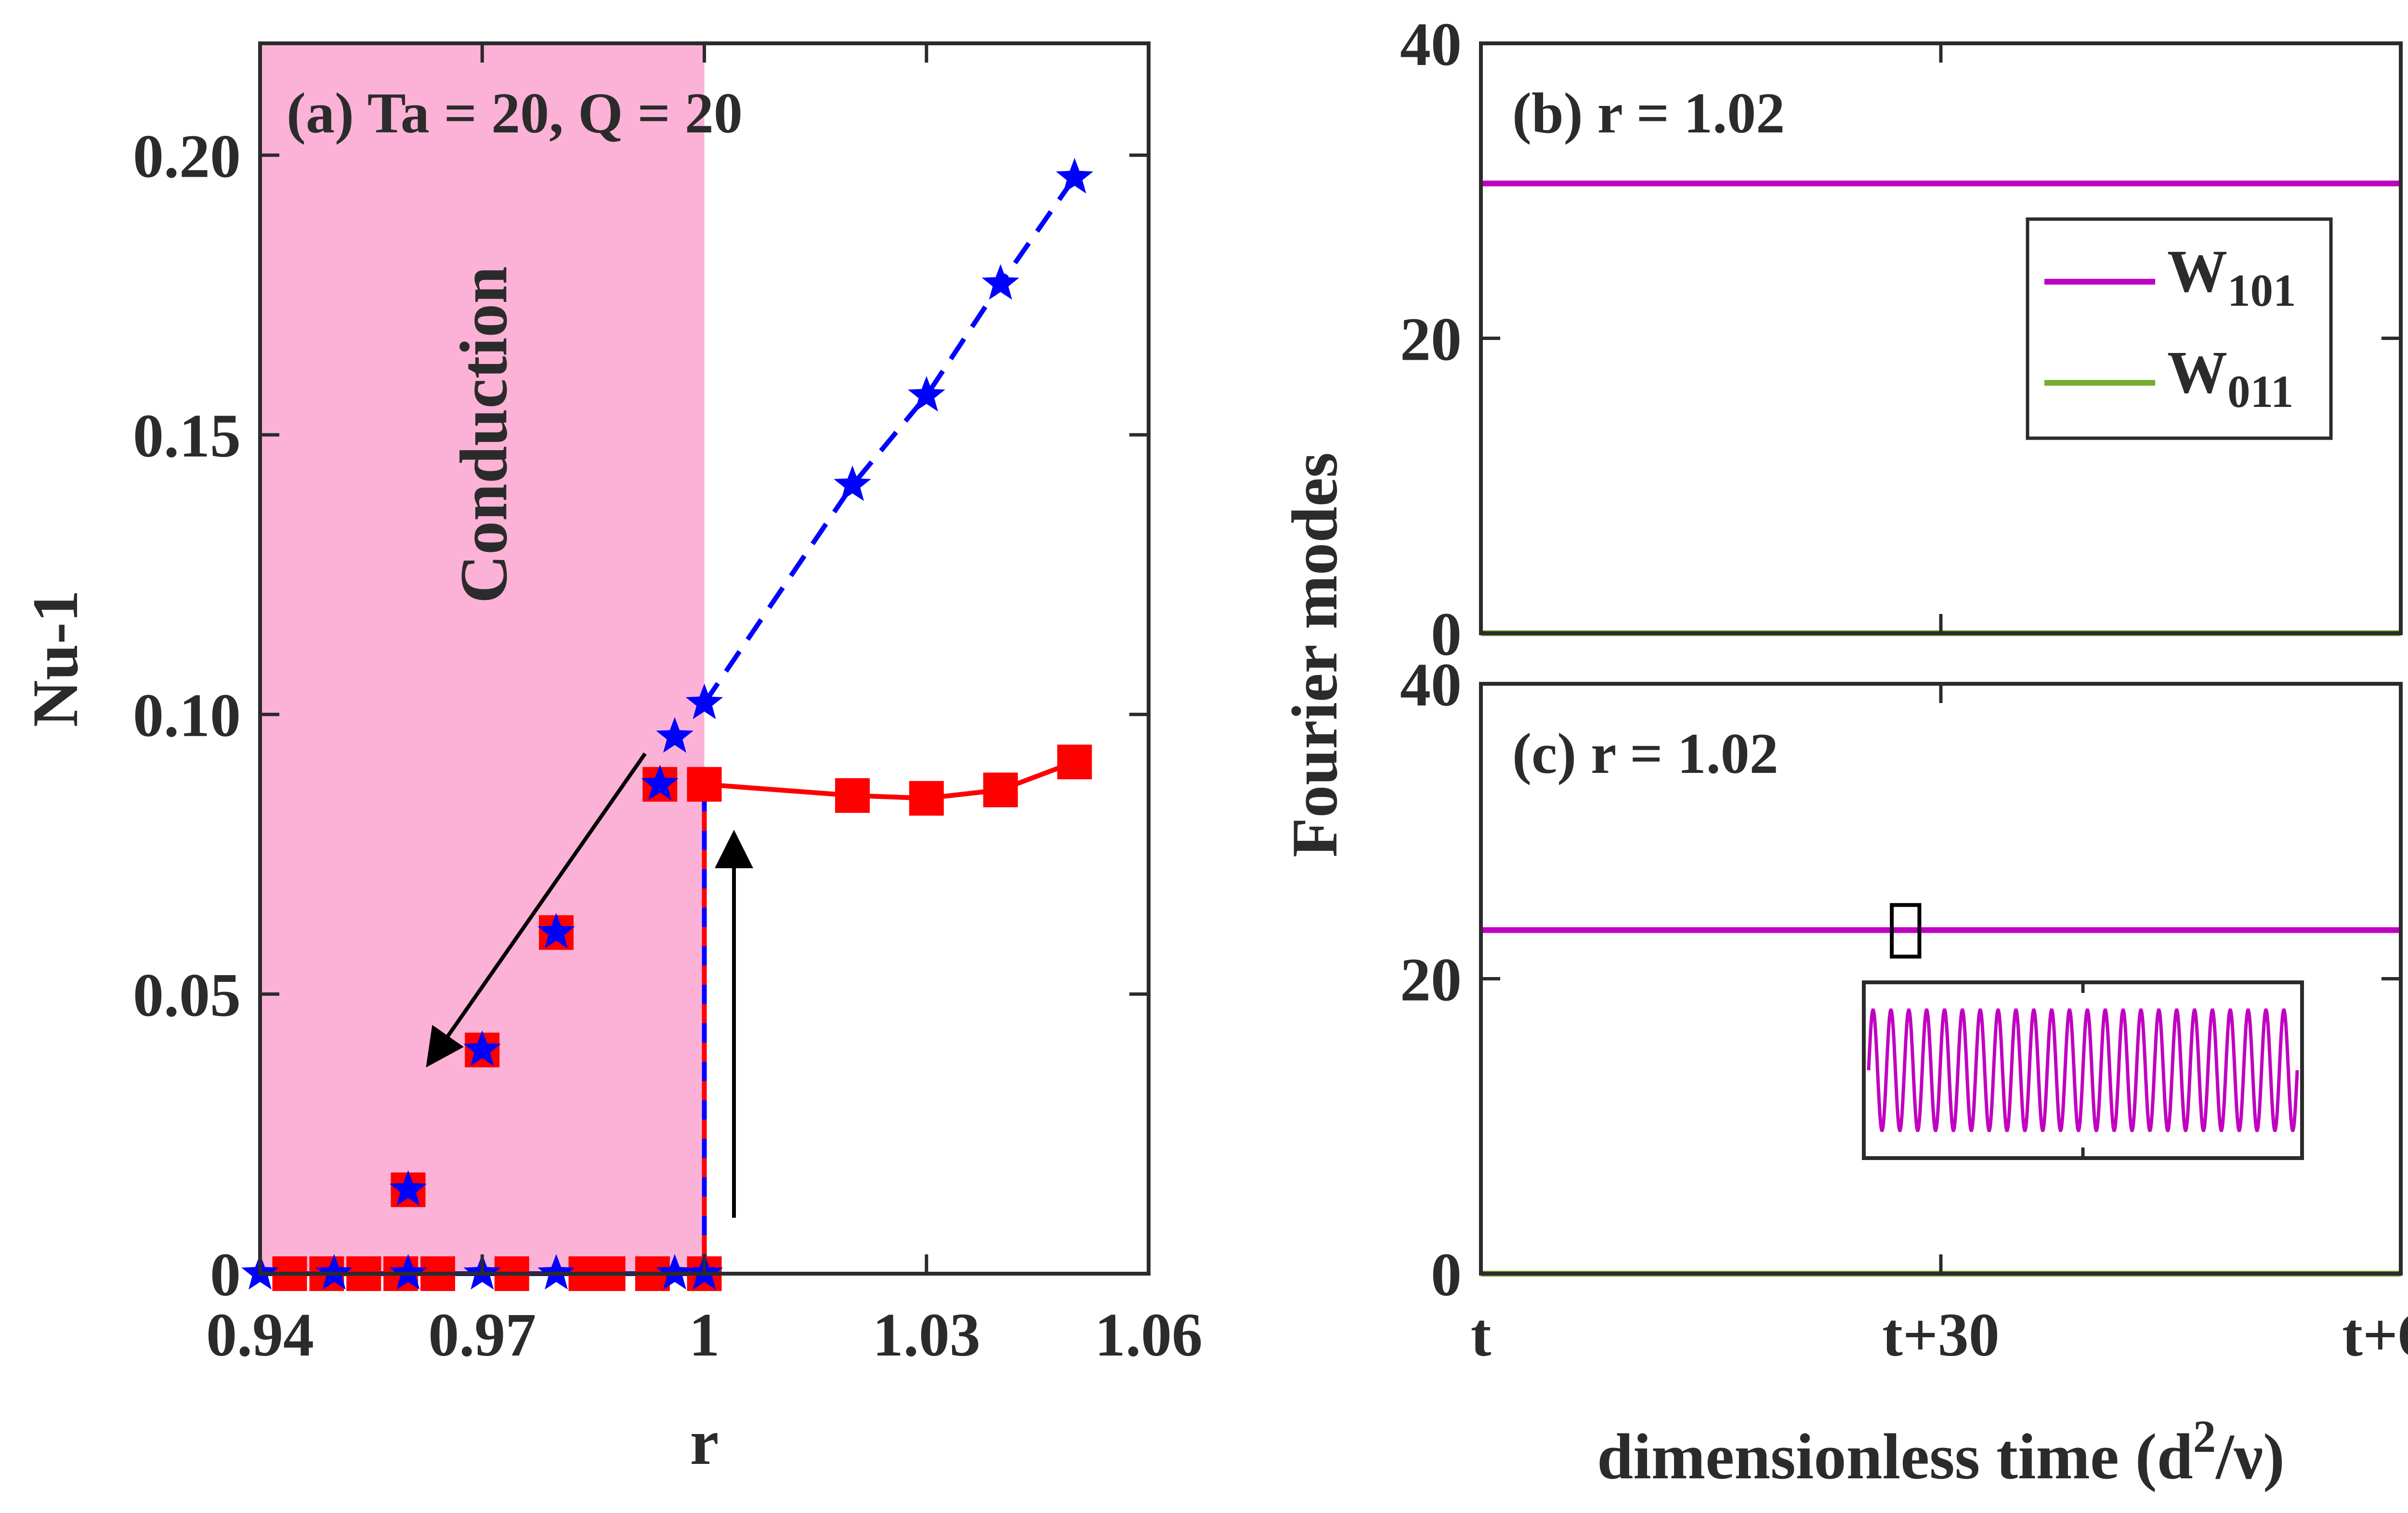 The height and width of the screenshot is (1513, 2408). Describe the element at coordinates (927, 1335) in the screenshot. I see `x-tick-label: 1.03` at that location.